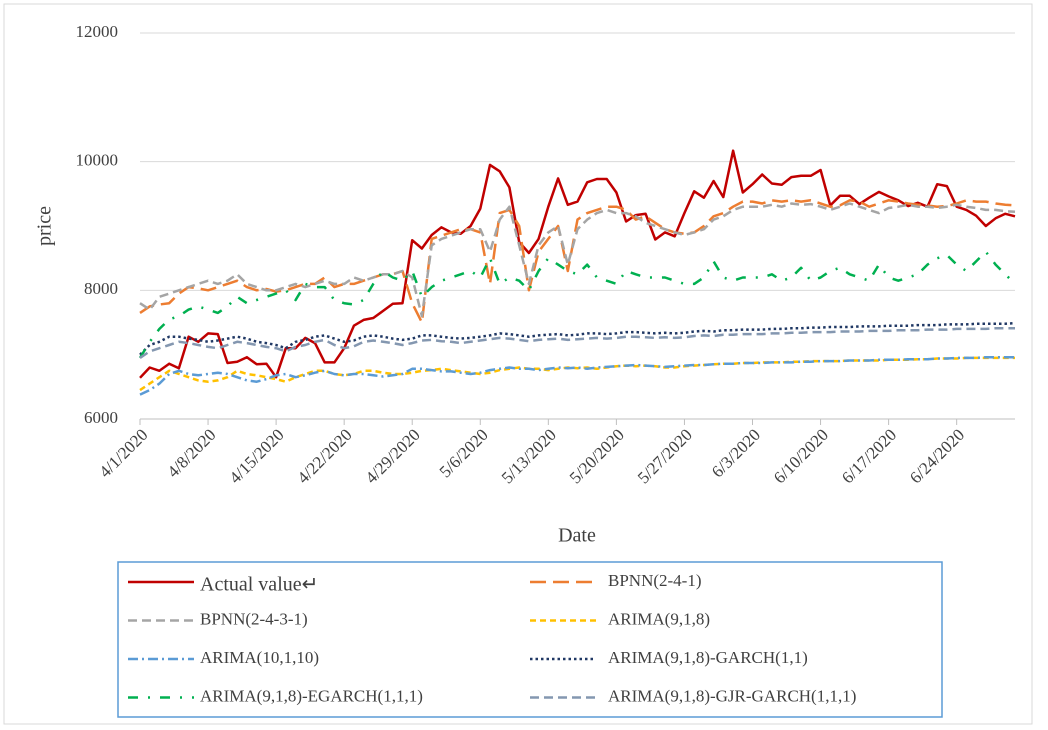 This screenshot has height=730, width=1048. What do you see at coordinates (259, 657) in the screenshot?
I see `legend-label: ARIMA(10,1,10)` at bounding box center [259, 657].